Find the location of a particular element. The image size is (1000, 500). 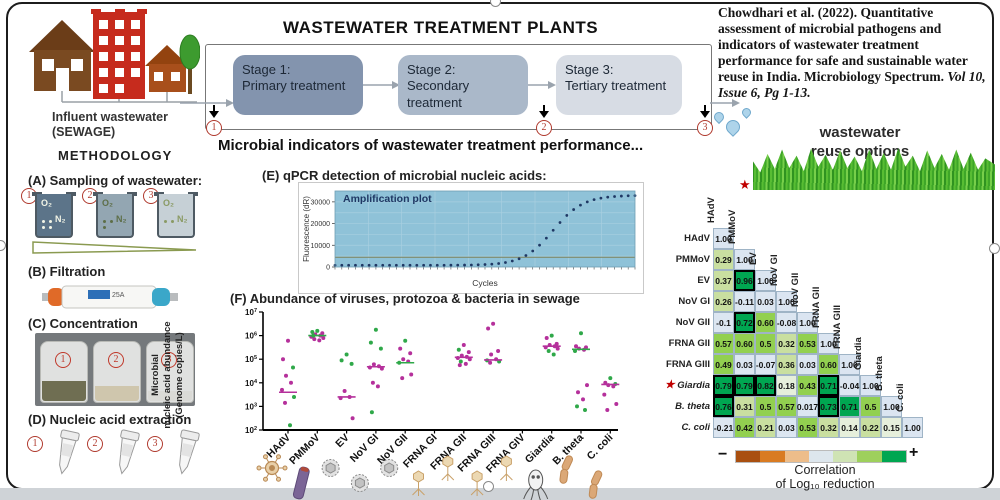

stage-2-type: Secondary treatment is located at coordinates (438, 94).